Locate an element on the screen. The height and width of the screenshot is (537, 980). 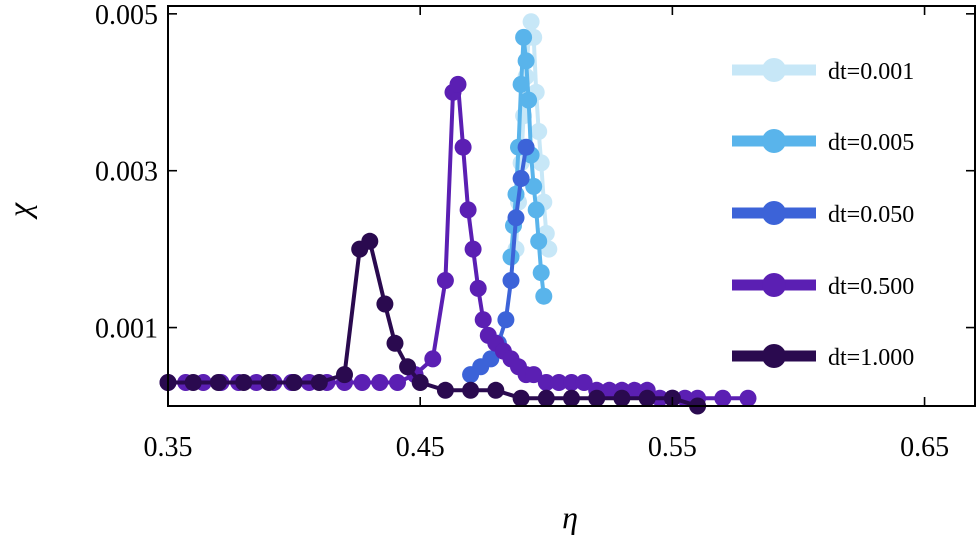
legend: dt=0.001 dt=0.005 dt=0.050 dt=0.500 dt=1.000 is located at coordinates (823, 214).